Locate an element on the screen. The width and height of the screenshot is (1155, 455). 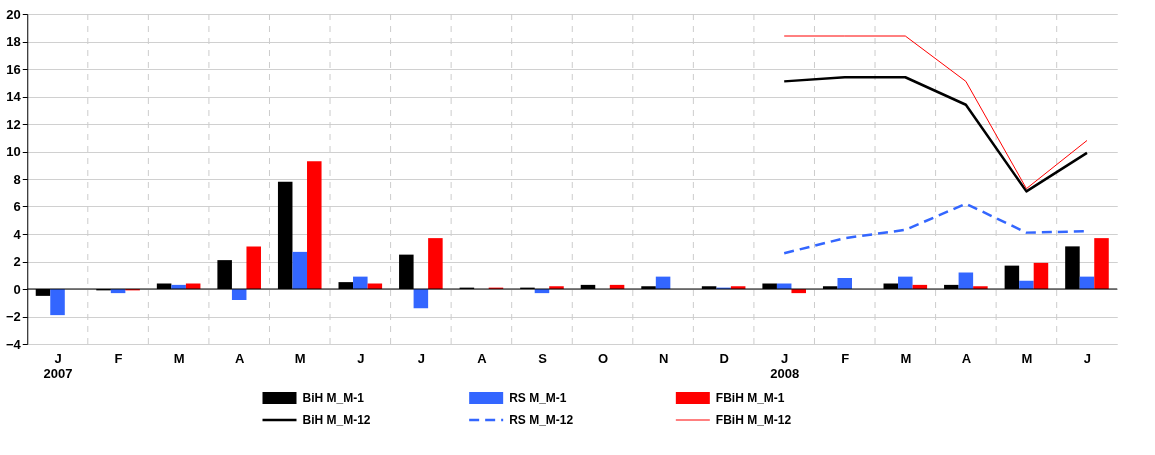
y-tick-label: 14 is located at coordinates (14, 96).